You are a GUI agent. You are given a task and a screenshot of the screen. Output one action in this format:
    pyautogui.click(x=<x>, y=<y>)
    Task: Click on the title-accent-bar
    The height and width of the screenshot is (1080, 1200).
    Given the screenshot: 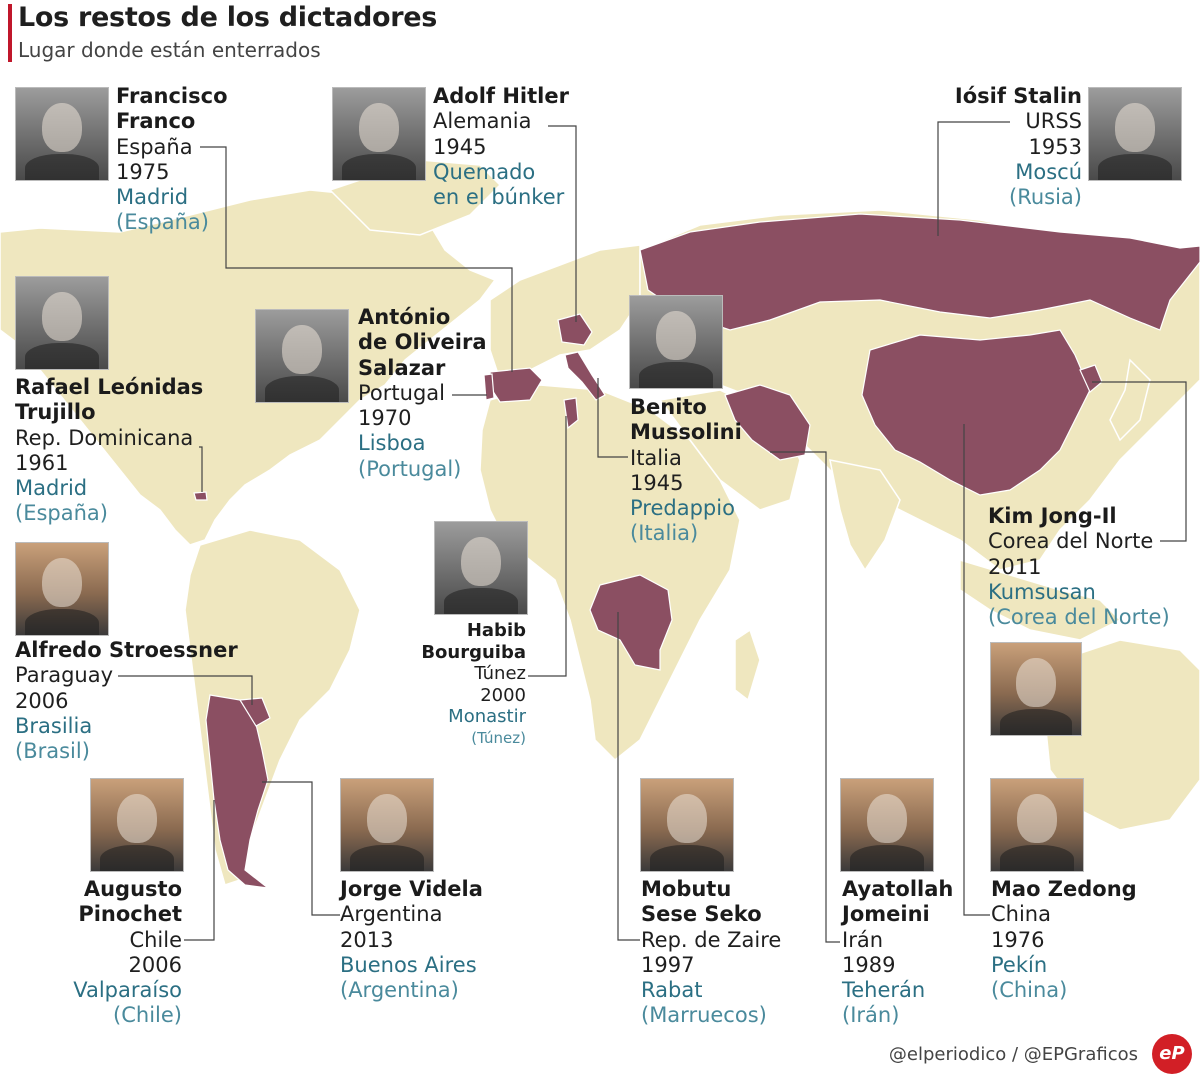 What is the action you would take?
    pyautogui.click(x=10, y=33)
    